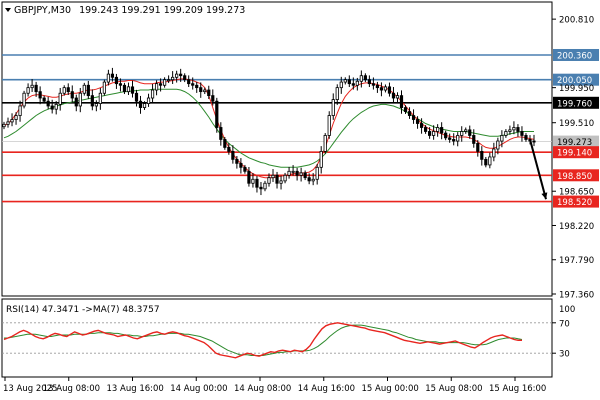 This screenshot has width=600, height=400. Describe the element at coordinates (576, 21) in the screenshot. I see `price-tick-label: 200.810` at that location.